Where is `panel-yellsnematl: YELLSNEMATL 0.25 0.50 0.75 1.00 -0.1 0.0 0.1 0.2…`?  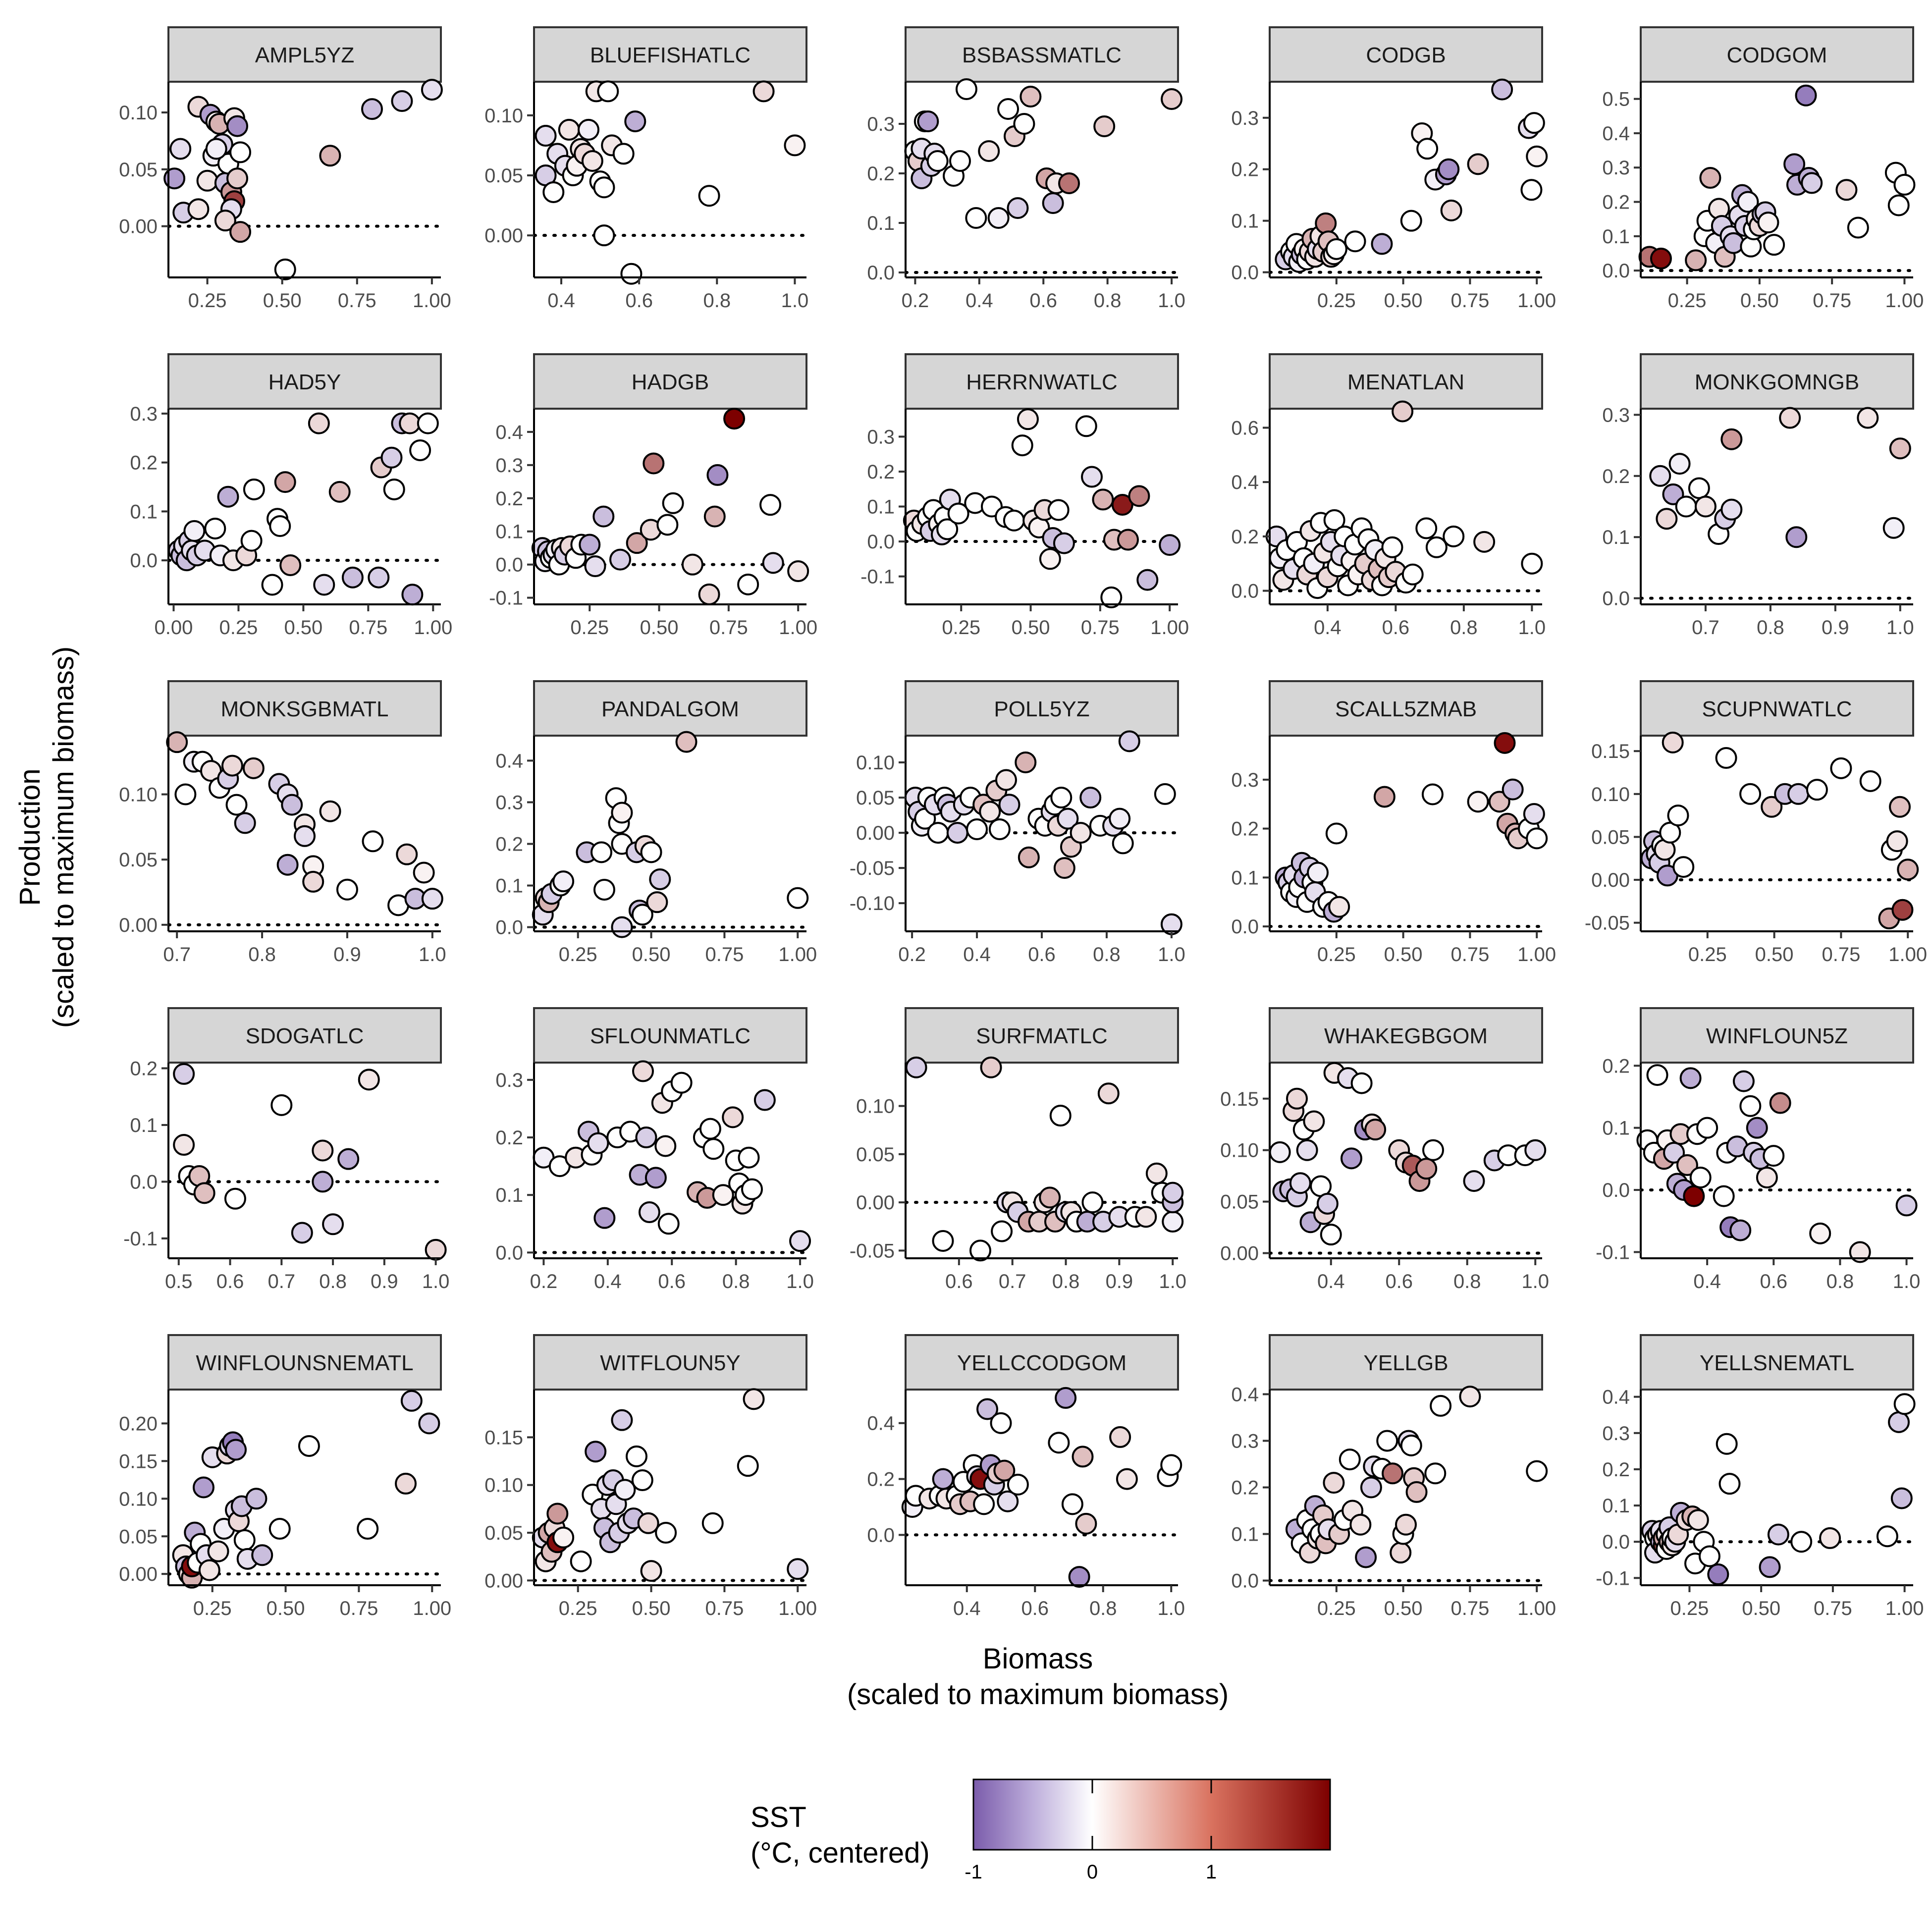 panel-yellsnematl: YELLSNEMATL 0.25 0.50 0.75 1.00 -0.1 0.0 0.1 0.2… is located at coordinates (1760, 1477).